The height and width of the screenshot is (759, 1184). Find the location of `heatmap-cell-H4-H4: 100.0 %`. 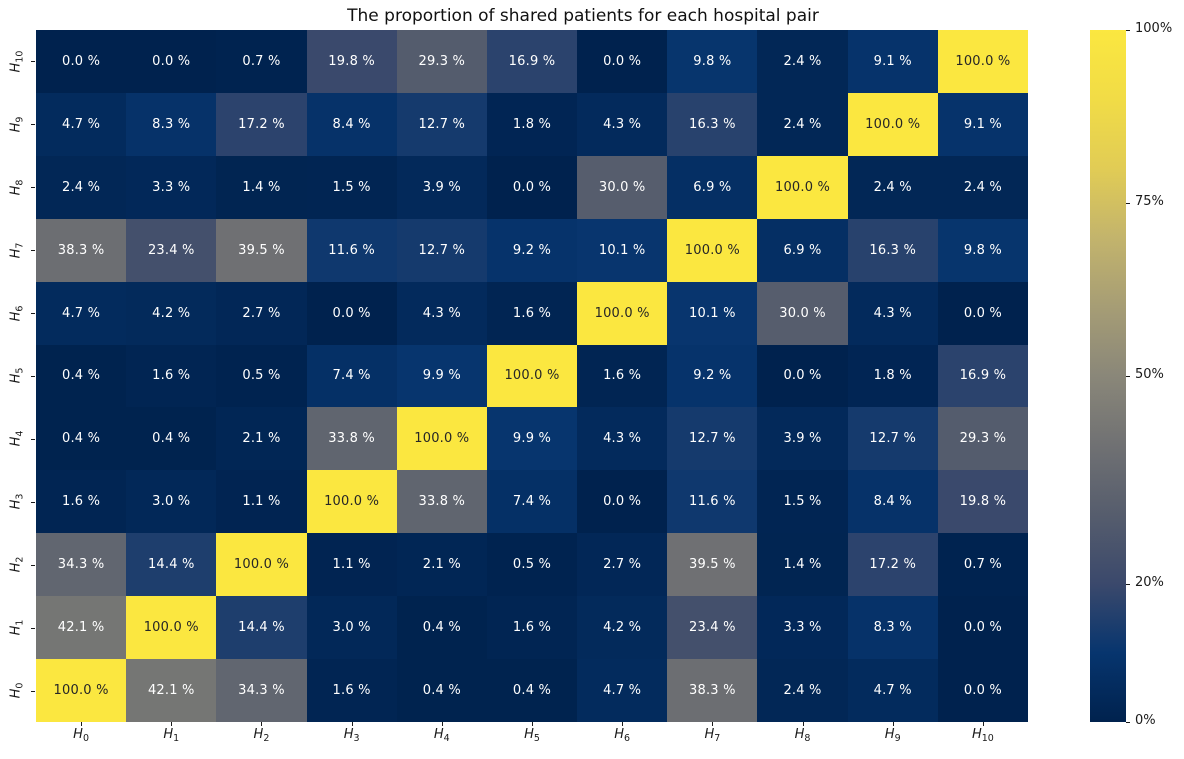

heatmap-cell-H4-H4: 100.0 % is located at coordinates (441, 439).